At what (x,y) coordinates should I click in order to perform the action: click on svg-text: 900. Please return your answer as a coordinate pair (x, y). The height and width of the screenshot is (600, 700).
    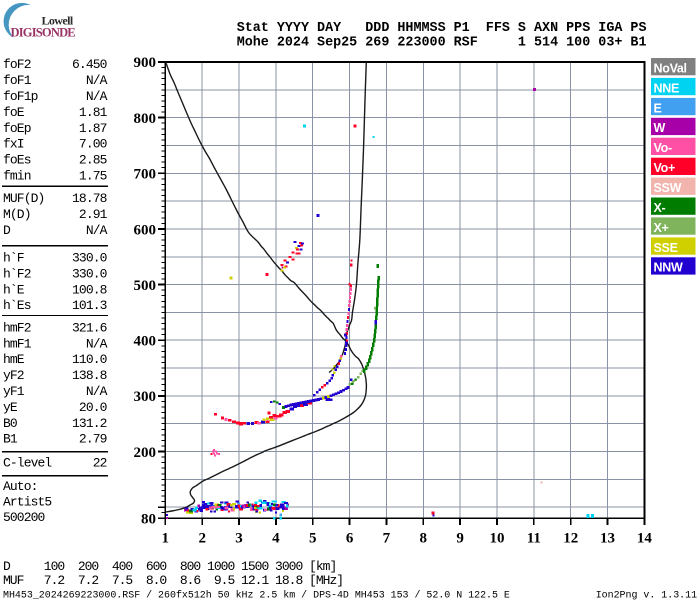
    Looking at the image, I should click on (145, 63).